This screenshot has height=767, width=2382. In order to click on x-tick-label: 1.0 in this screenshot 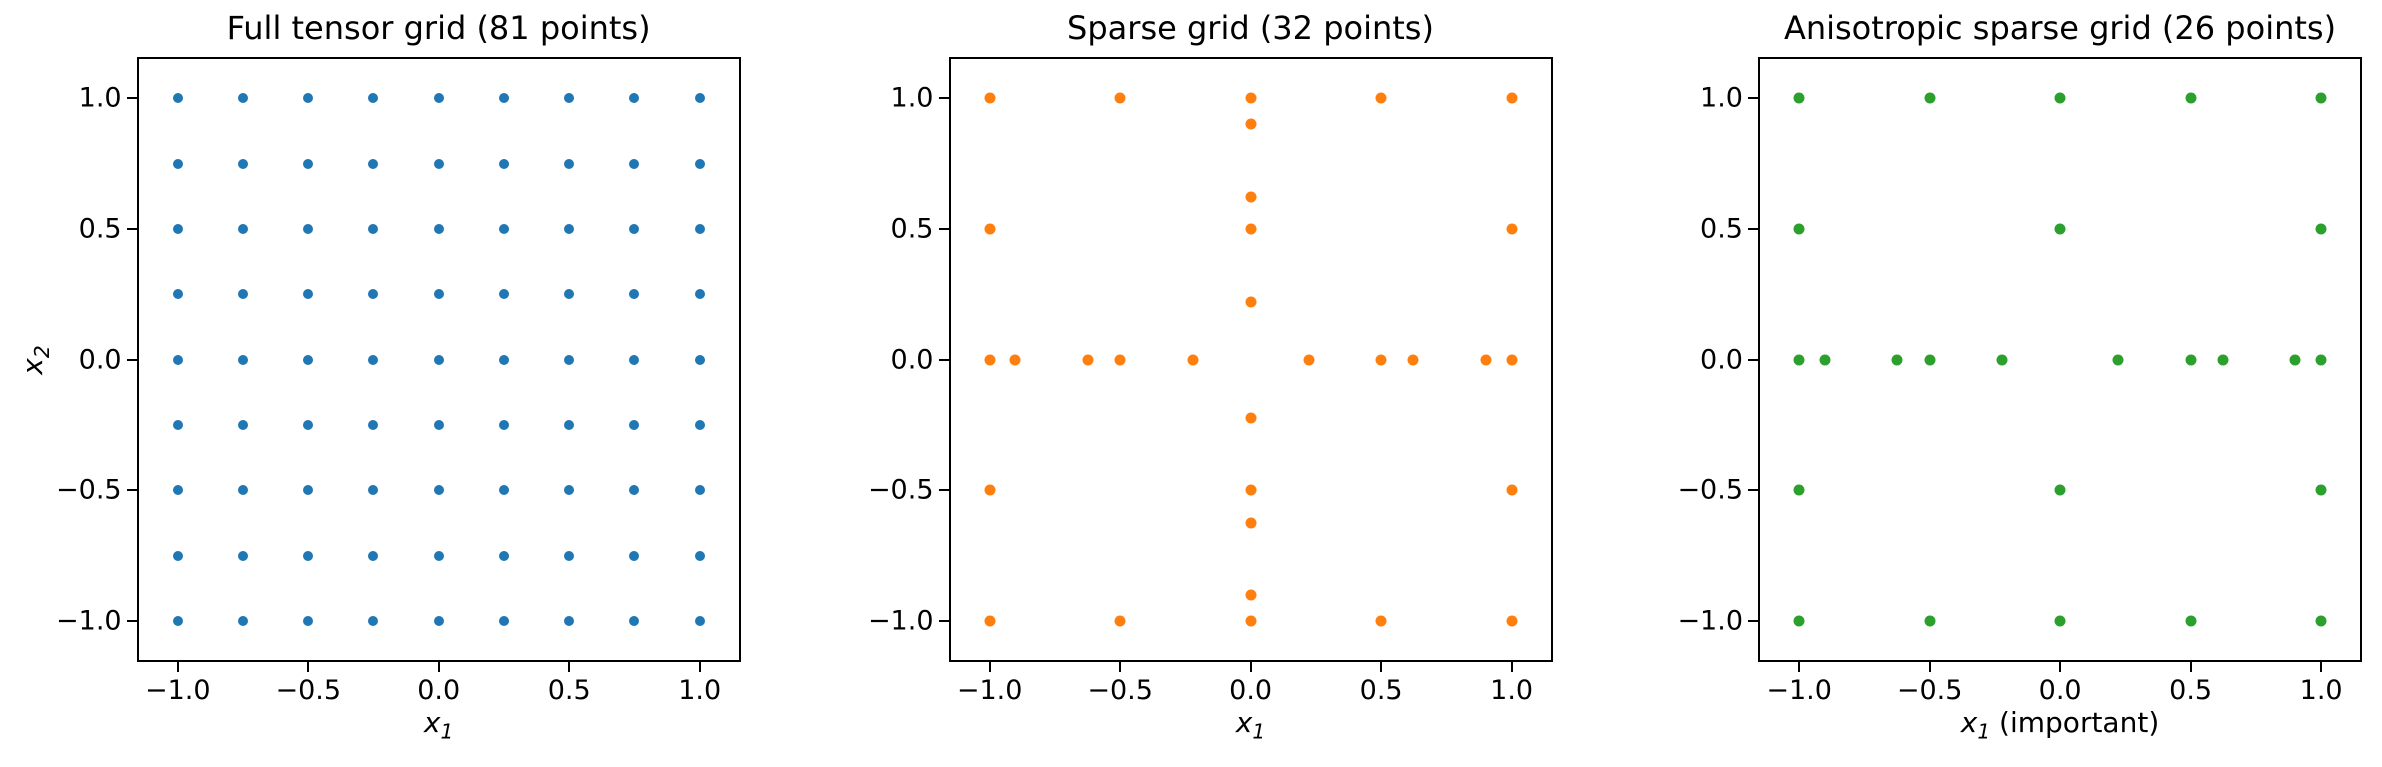, I will do `click(2321, 690)`.